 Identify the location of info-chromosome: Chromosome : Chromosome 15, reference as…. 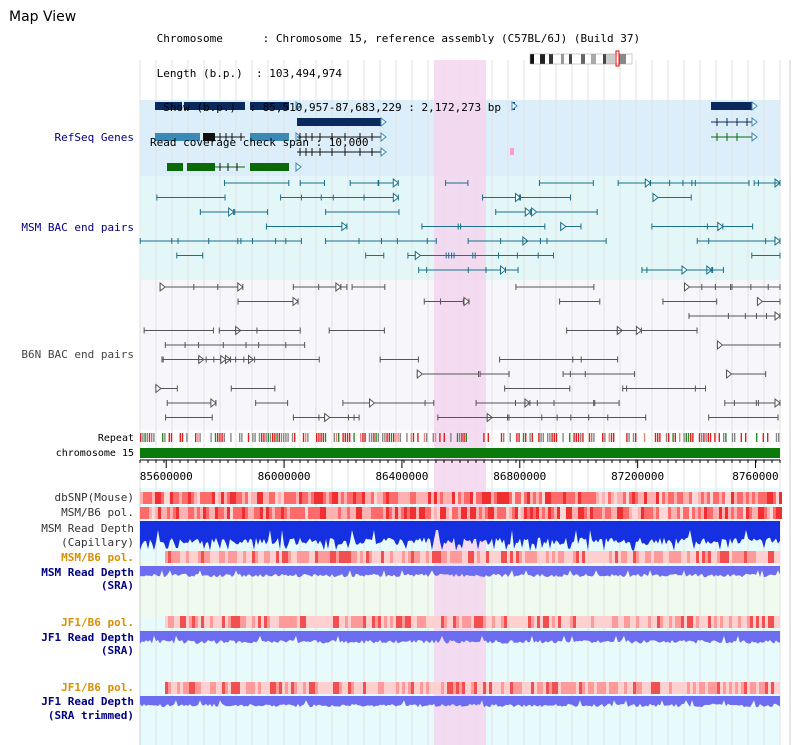
(395, 38).